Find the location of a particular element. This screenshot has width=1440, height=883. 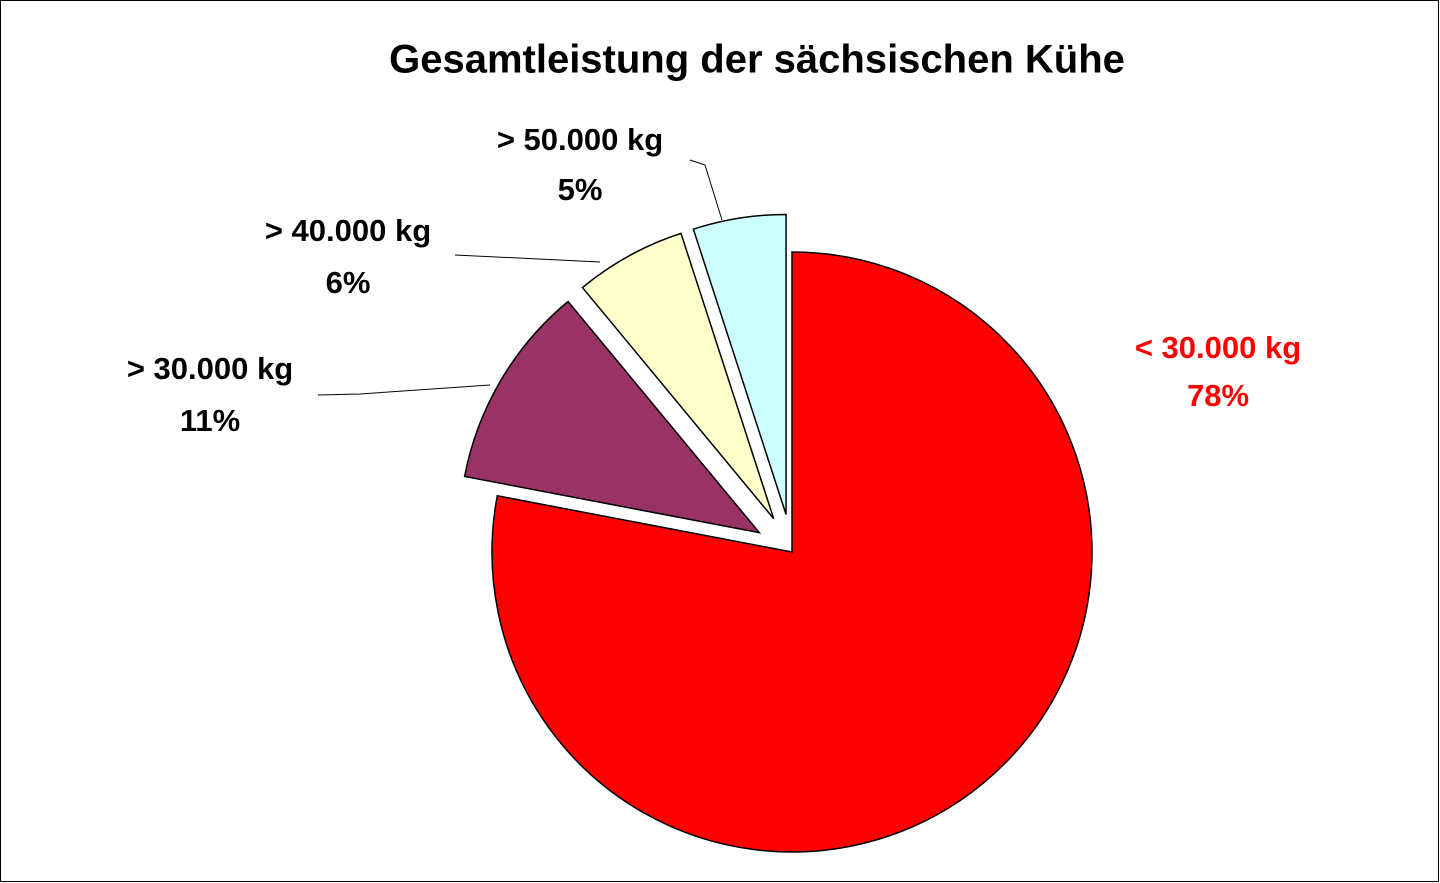

slice-category-label: < 30.000 kg is located at coordinates (1218, 347).